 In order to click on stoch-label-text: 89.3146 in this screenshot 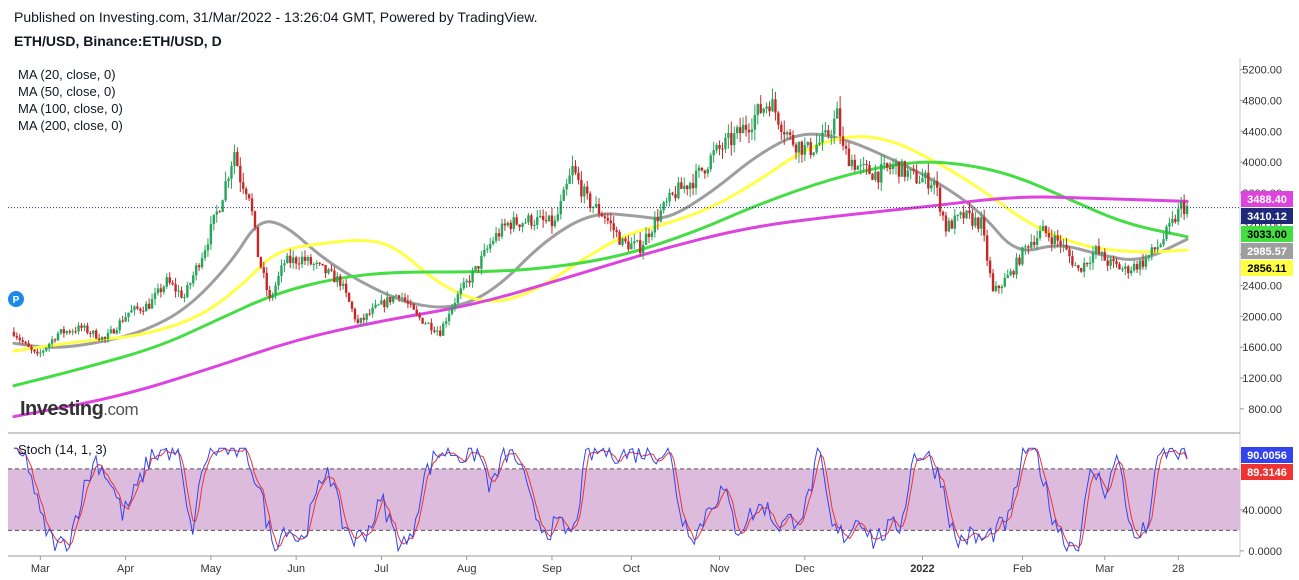, I will do `click(1267, 473)`.